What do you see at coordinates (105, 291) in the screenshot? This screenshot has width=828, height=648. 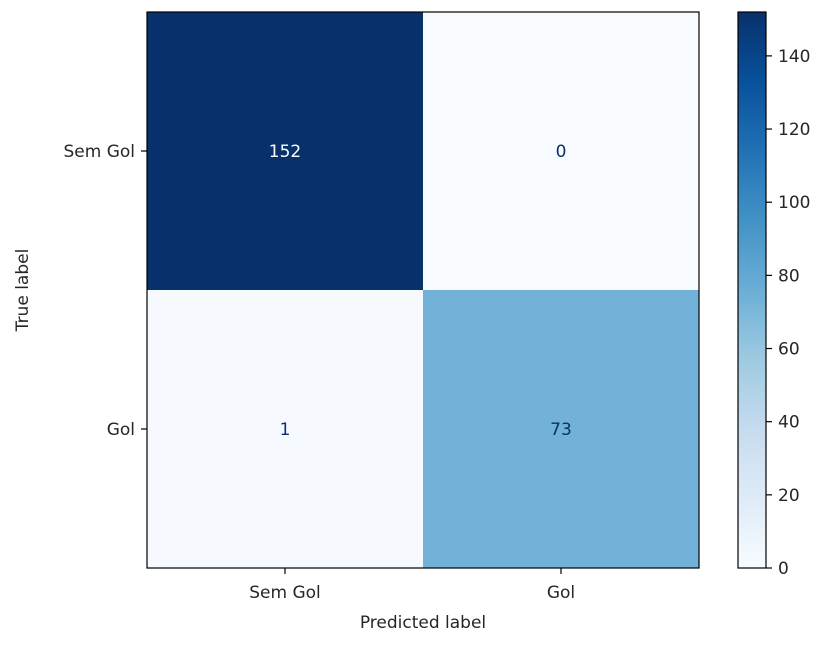 I see `y-axis-ticks: Sem Gol Gol` at bounding box center [105, 291].